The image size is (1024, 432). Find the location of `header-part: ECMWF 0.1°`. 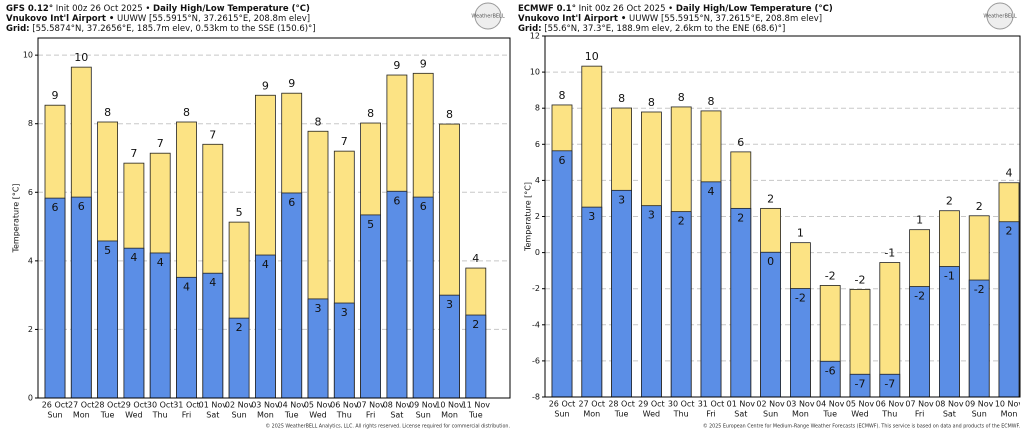

header-part: ECMWF 0.1° is located at coordinates (547, 9).